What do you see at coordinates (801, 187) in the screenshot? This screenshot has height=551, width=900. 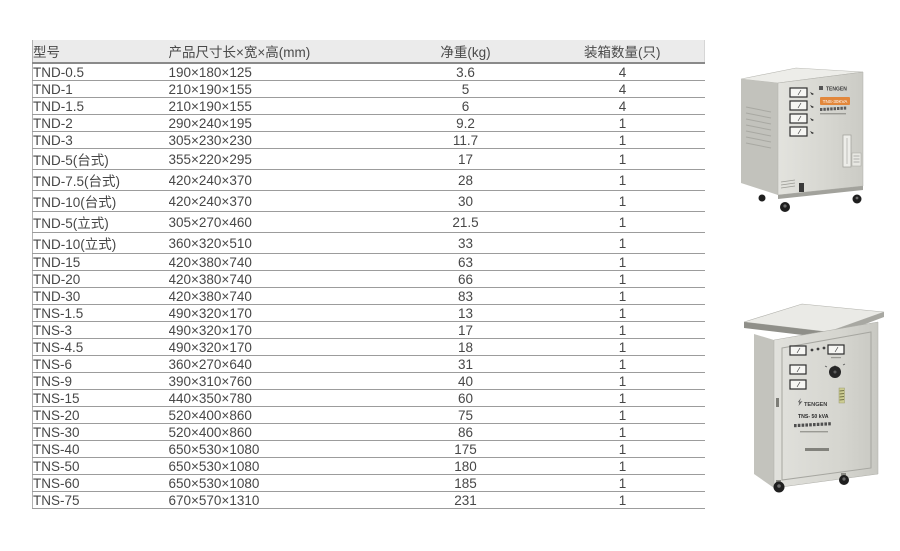 I see `power-socket` at bounding box center [801, 187].